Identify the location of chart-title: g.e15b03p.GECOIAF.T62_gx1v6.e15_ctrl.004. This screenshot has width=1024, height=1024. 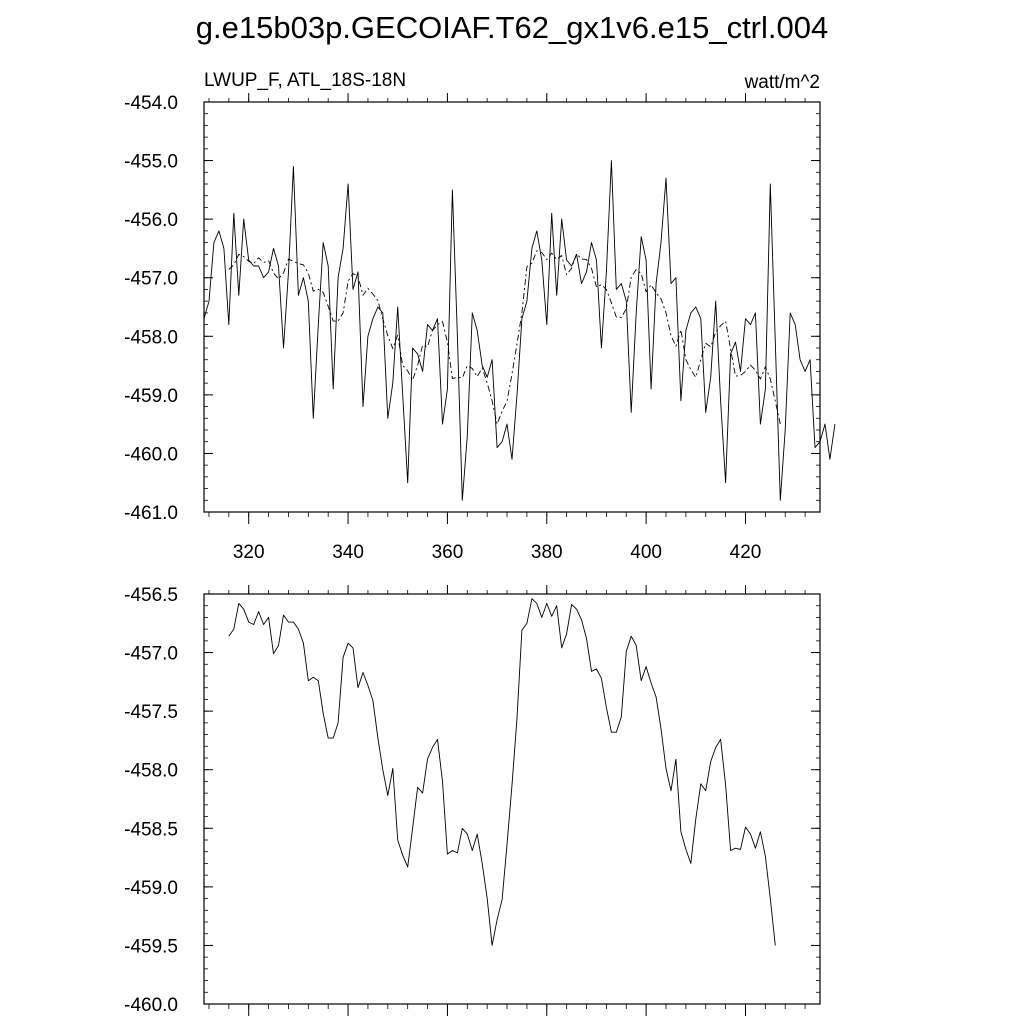
(512, 27).